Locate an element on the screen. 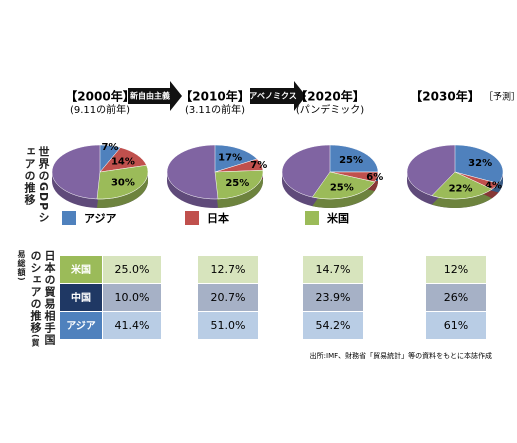 This screenshot has width=517, height=443. label-line: 日本の貿易相手国の is located at coordinates (42, 298).